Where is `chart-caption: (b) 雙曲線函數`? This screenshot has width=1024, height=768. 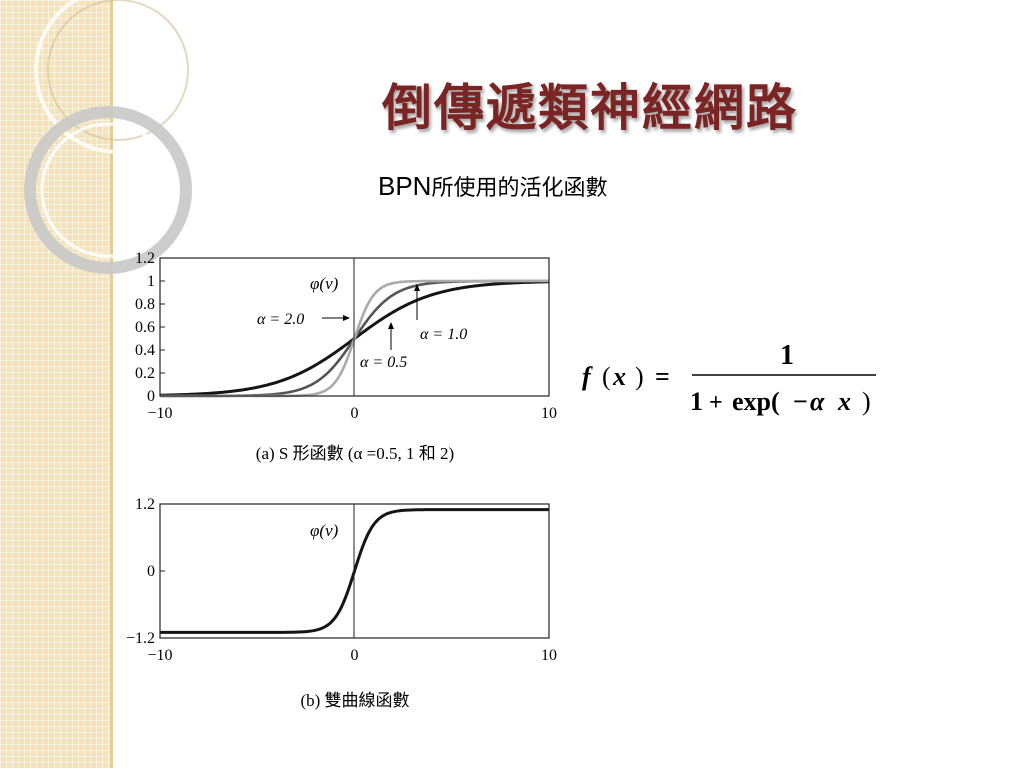 chart-caption: (b) 雙曲線函數 is located at coordinates (354, 700).